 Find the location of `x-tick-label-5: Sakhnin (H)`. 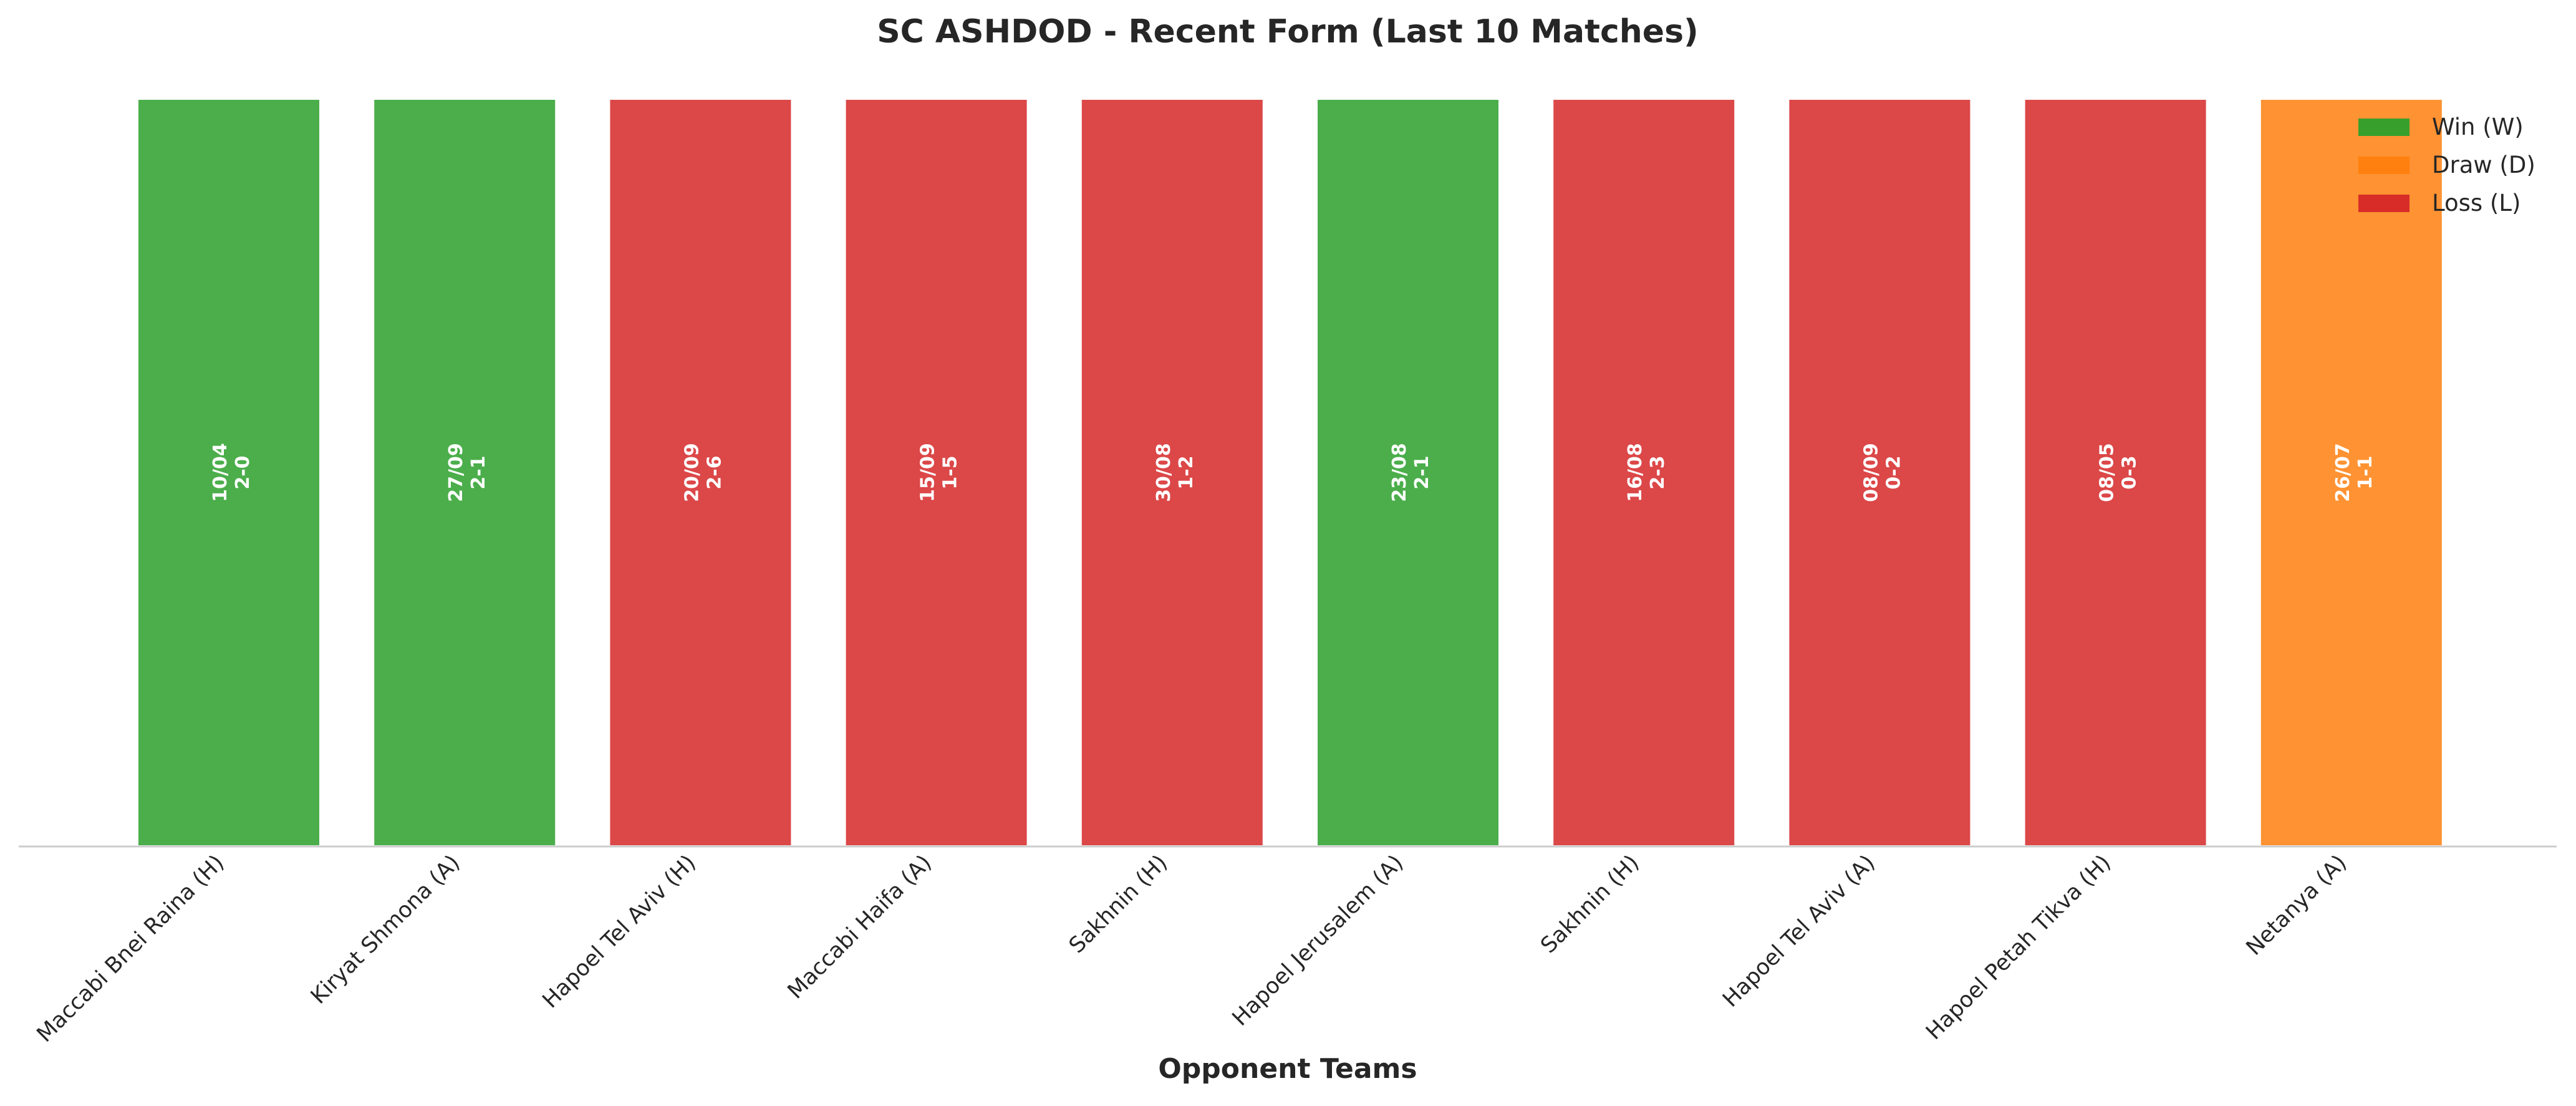

x-tick-label-5: Sakhnin (H) is located at coordinates (1118, 904).